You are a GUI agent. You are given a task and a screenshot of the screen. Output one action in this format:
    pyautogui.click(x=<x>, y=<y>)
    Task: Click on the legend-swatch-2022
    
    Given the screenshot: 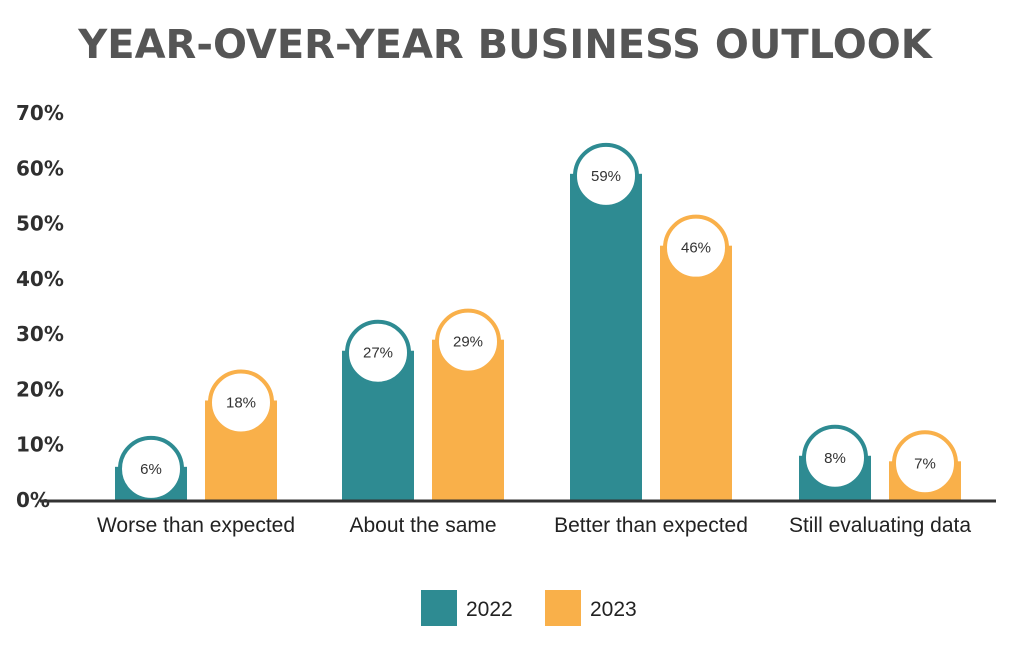 What is the action you would take?
    pyautogui.click(x=439, y=608)
    